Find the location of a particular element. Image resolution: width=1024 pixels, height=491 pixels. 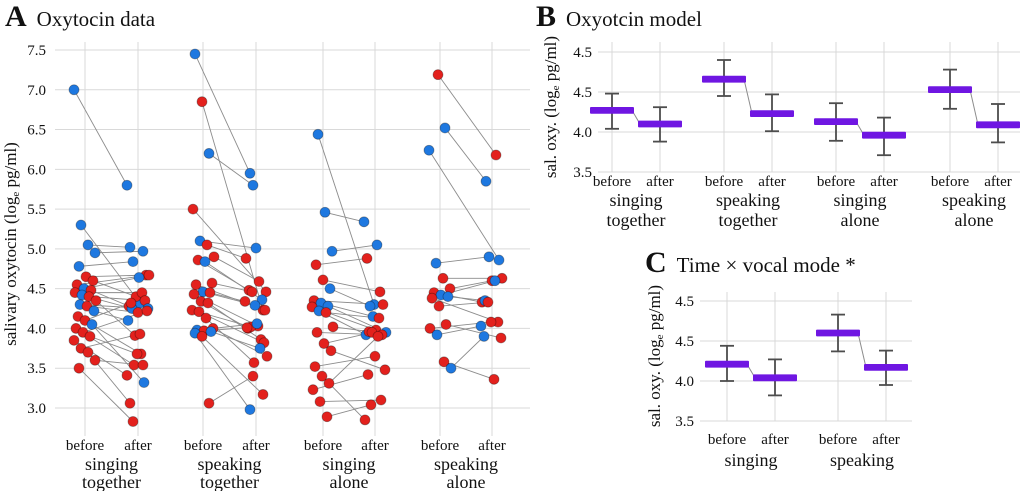

y-tick-label: 4.0 is located at coordinates (684, 382).